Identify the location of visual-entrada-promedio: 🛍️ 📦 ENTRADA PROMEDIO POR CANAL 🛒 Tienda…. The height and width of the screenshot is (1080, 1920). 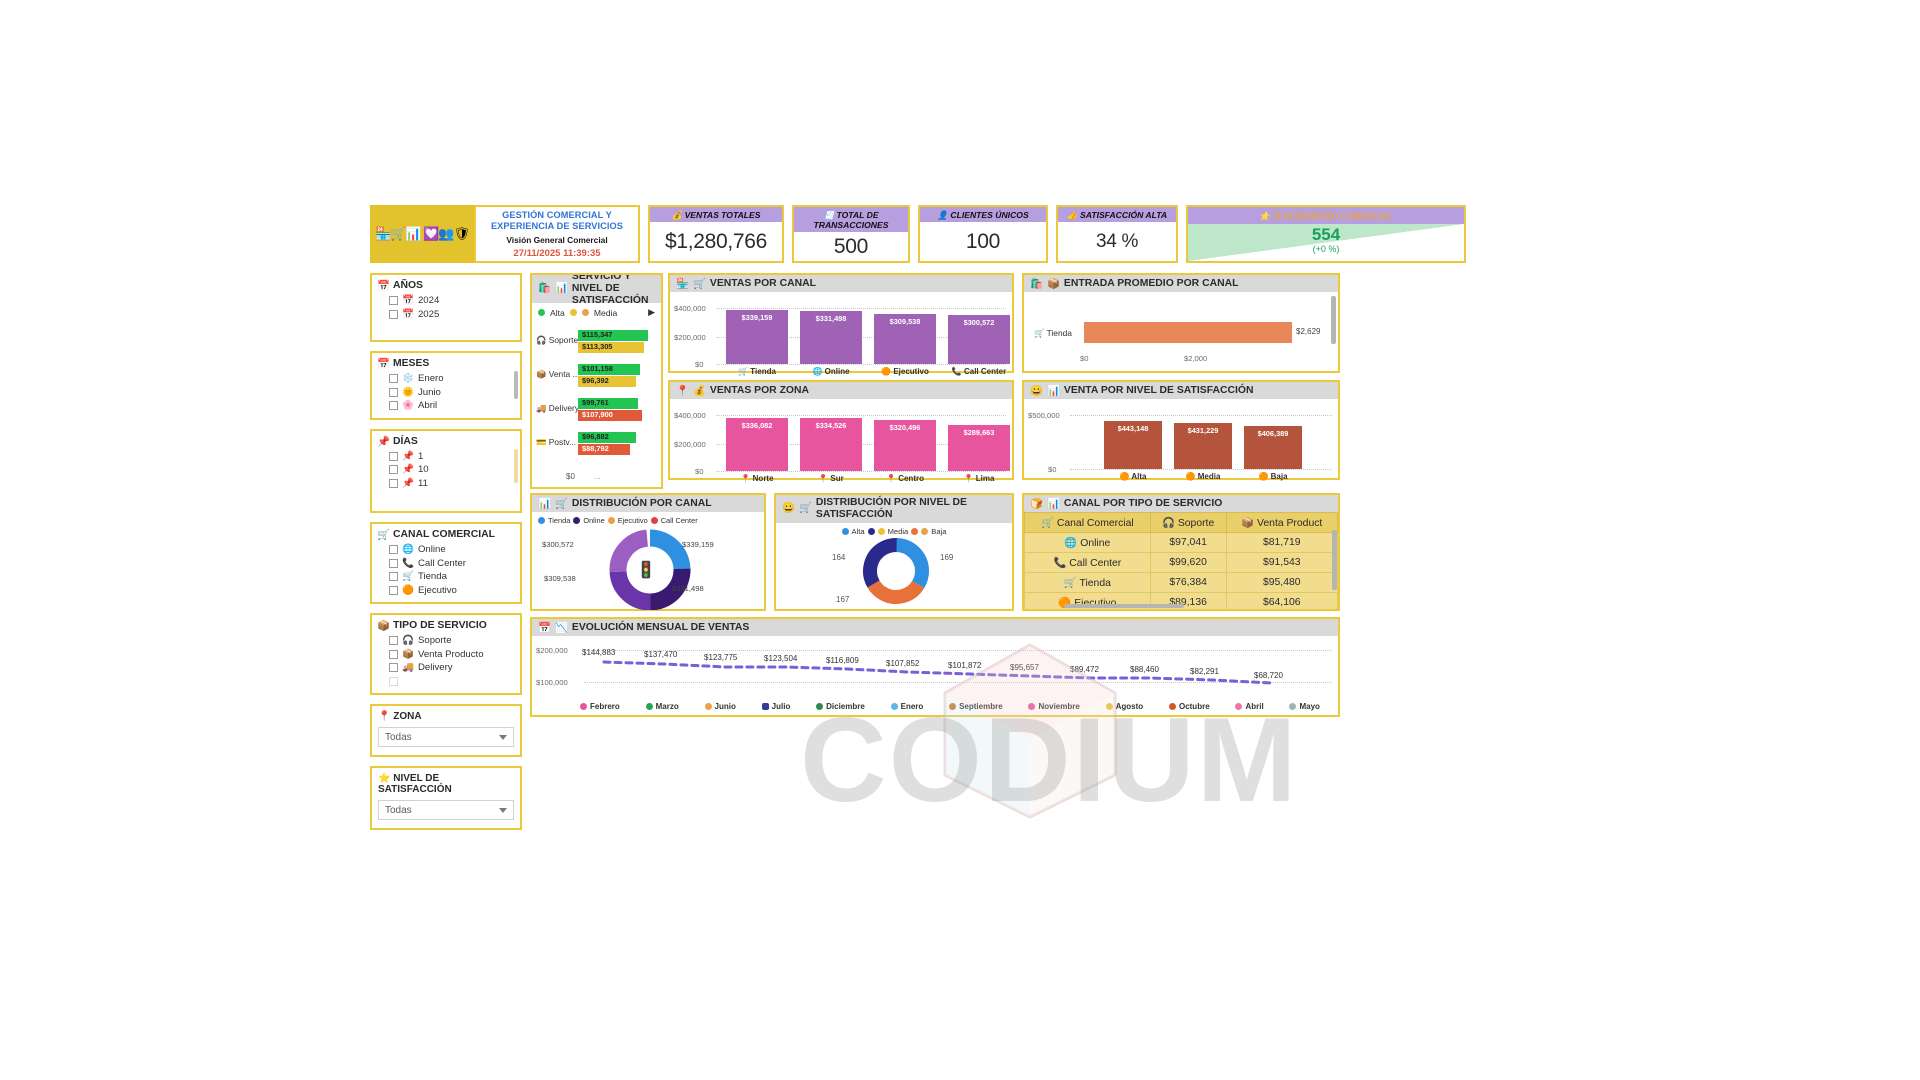
(1181, 323).